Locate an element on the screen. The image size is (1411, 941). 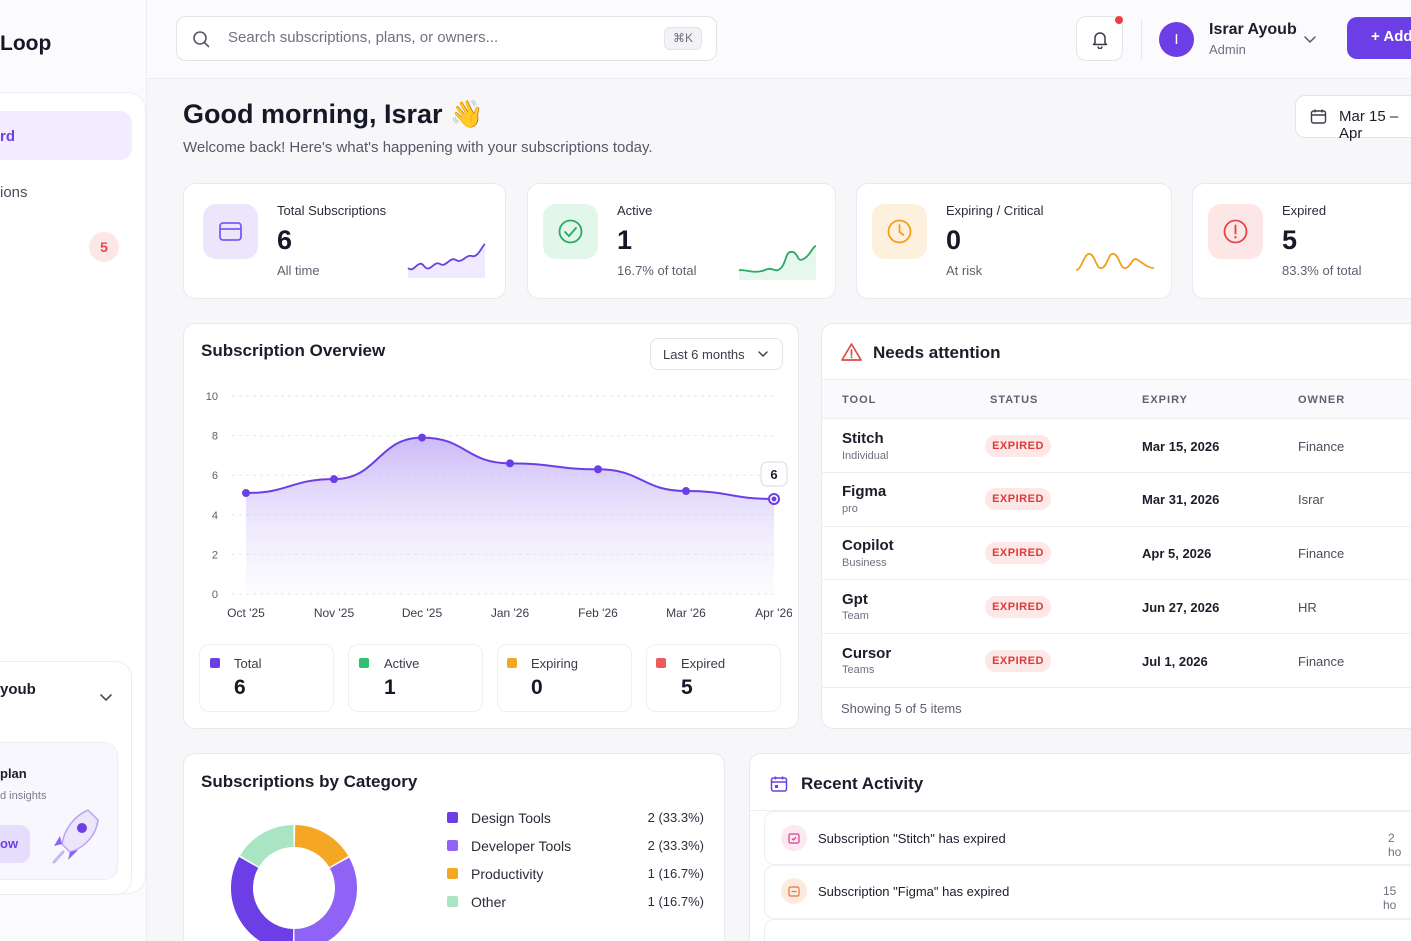
tool-plan: Business is located at coordinates (864, 563).